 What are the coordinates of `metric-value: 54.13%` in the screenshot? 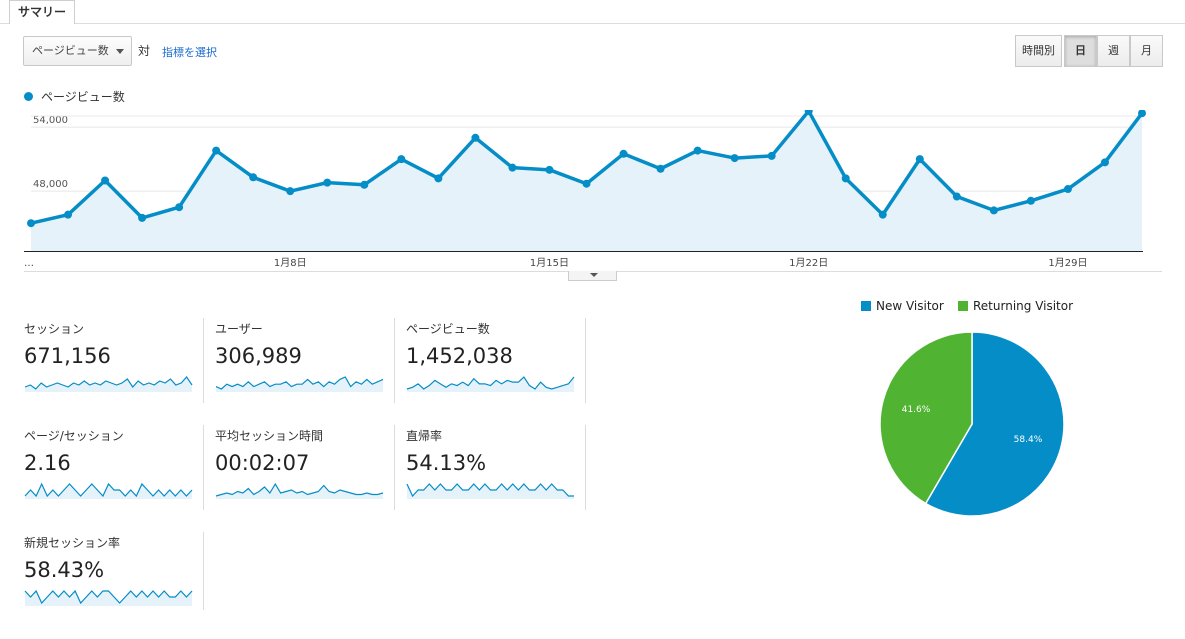 It's located at (446, 463).